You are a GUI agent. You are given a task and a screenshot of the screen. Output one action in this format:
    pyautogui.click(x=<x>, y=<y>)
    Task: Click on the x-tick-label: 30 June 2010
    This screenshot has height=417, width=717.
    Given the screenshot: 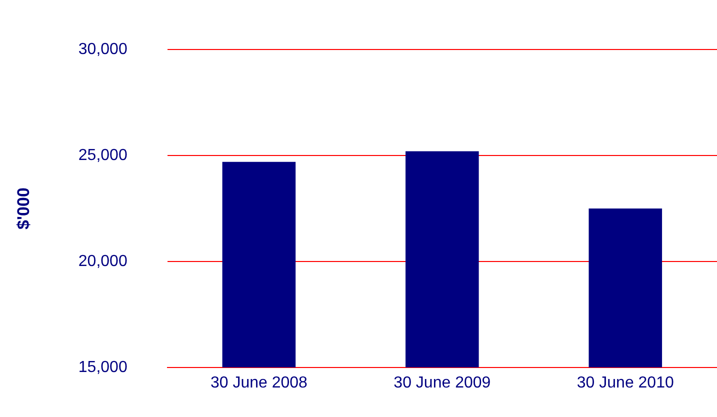 What is the action you would take?
    pyautogui.click(x=625, y=383)
    